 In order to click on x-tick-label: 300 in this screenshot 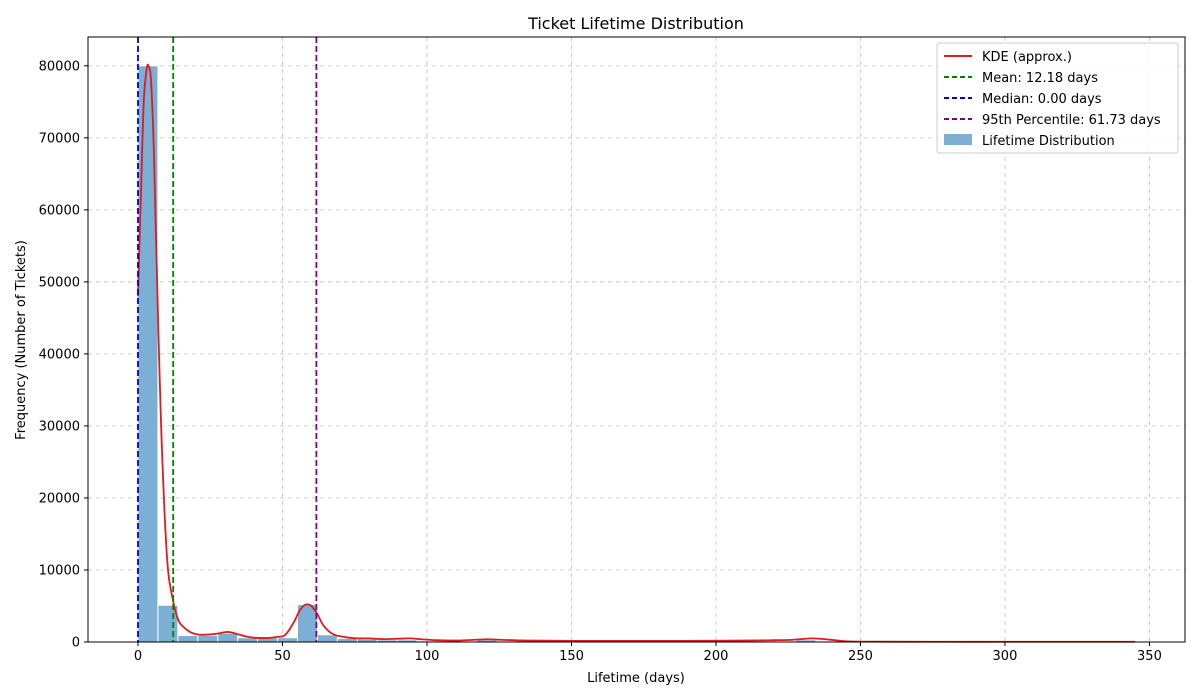, I will do `click(1005, 656)`.